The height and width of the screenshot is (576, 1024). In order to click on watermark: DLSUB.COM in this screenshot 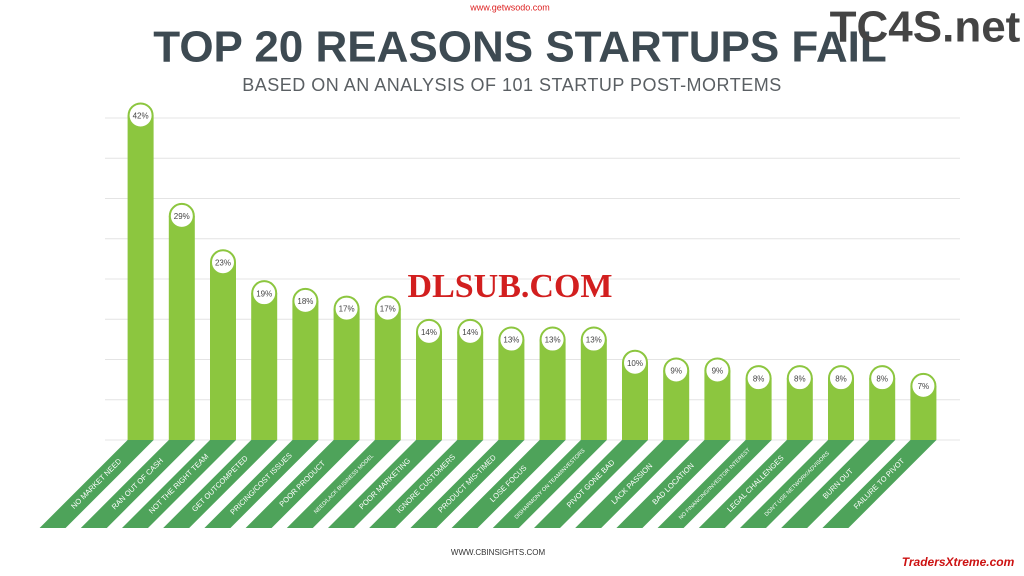, I will do `click(510, 286)`.